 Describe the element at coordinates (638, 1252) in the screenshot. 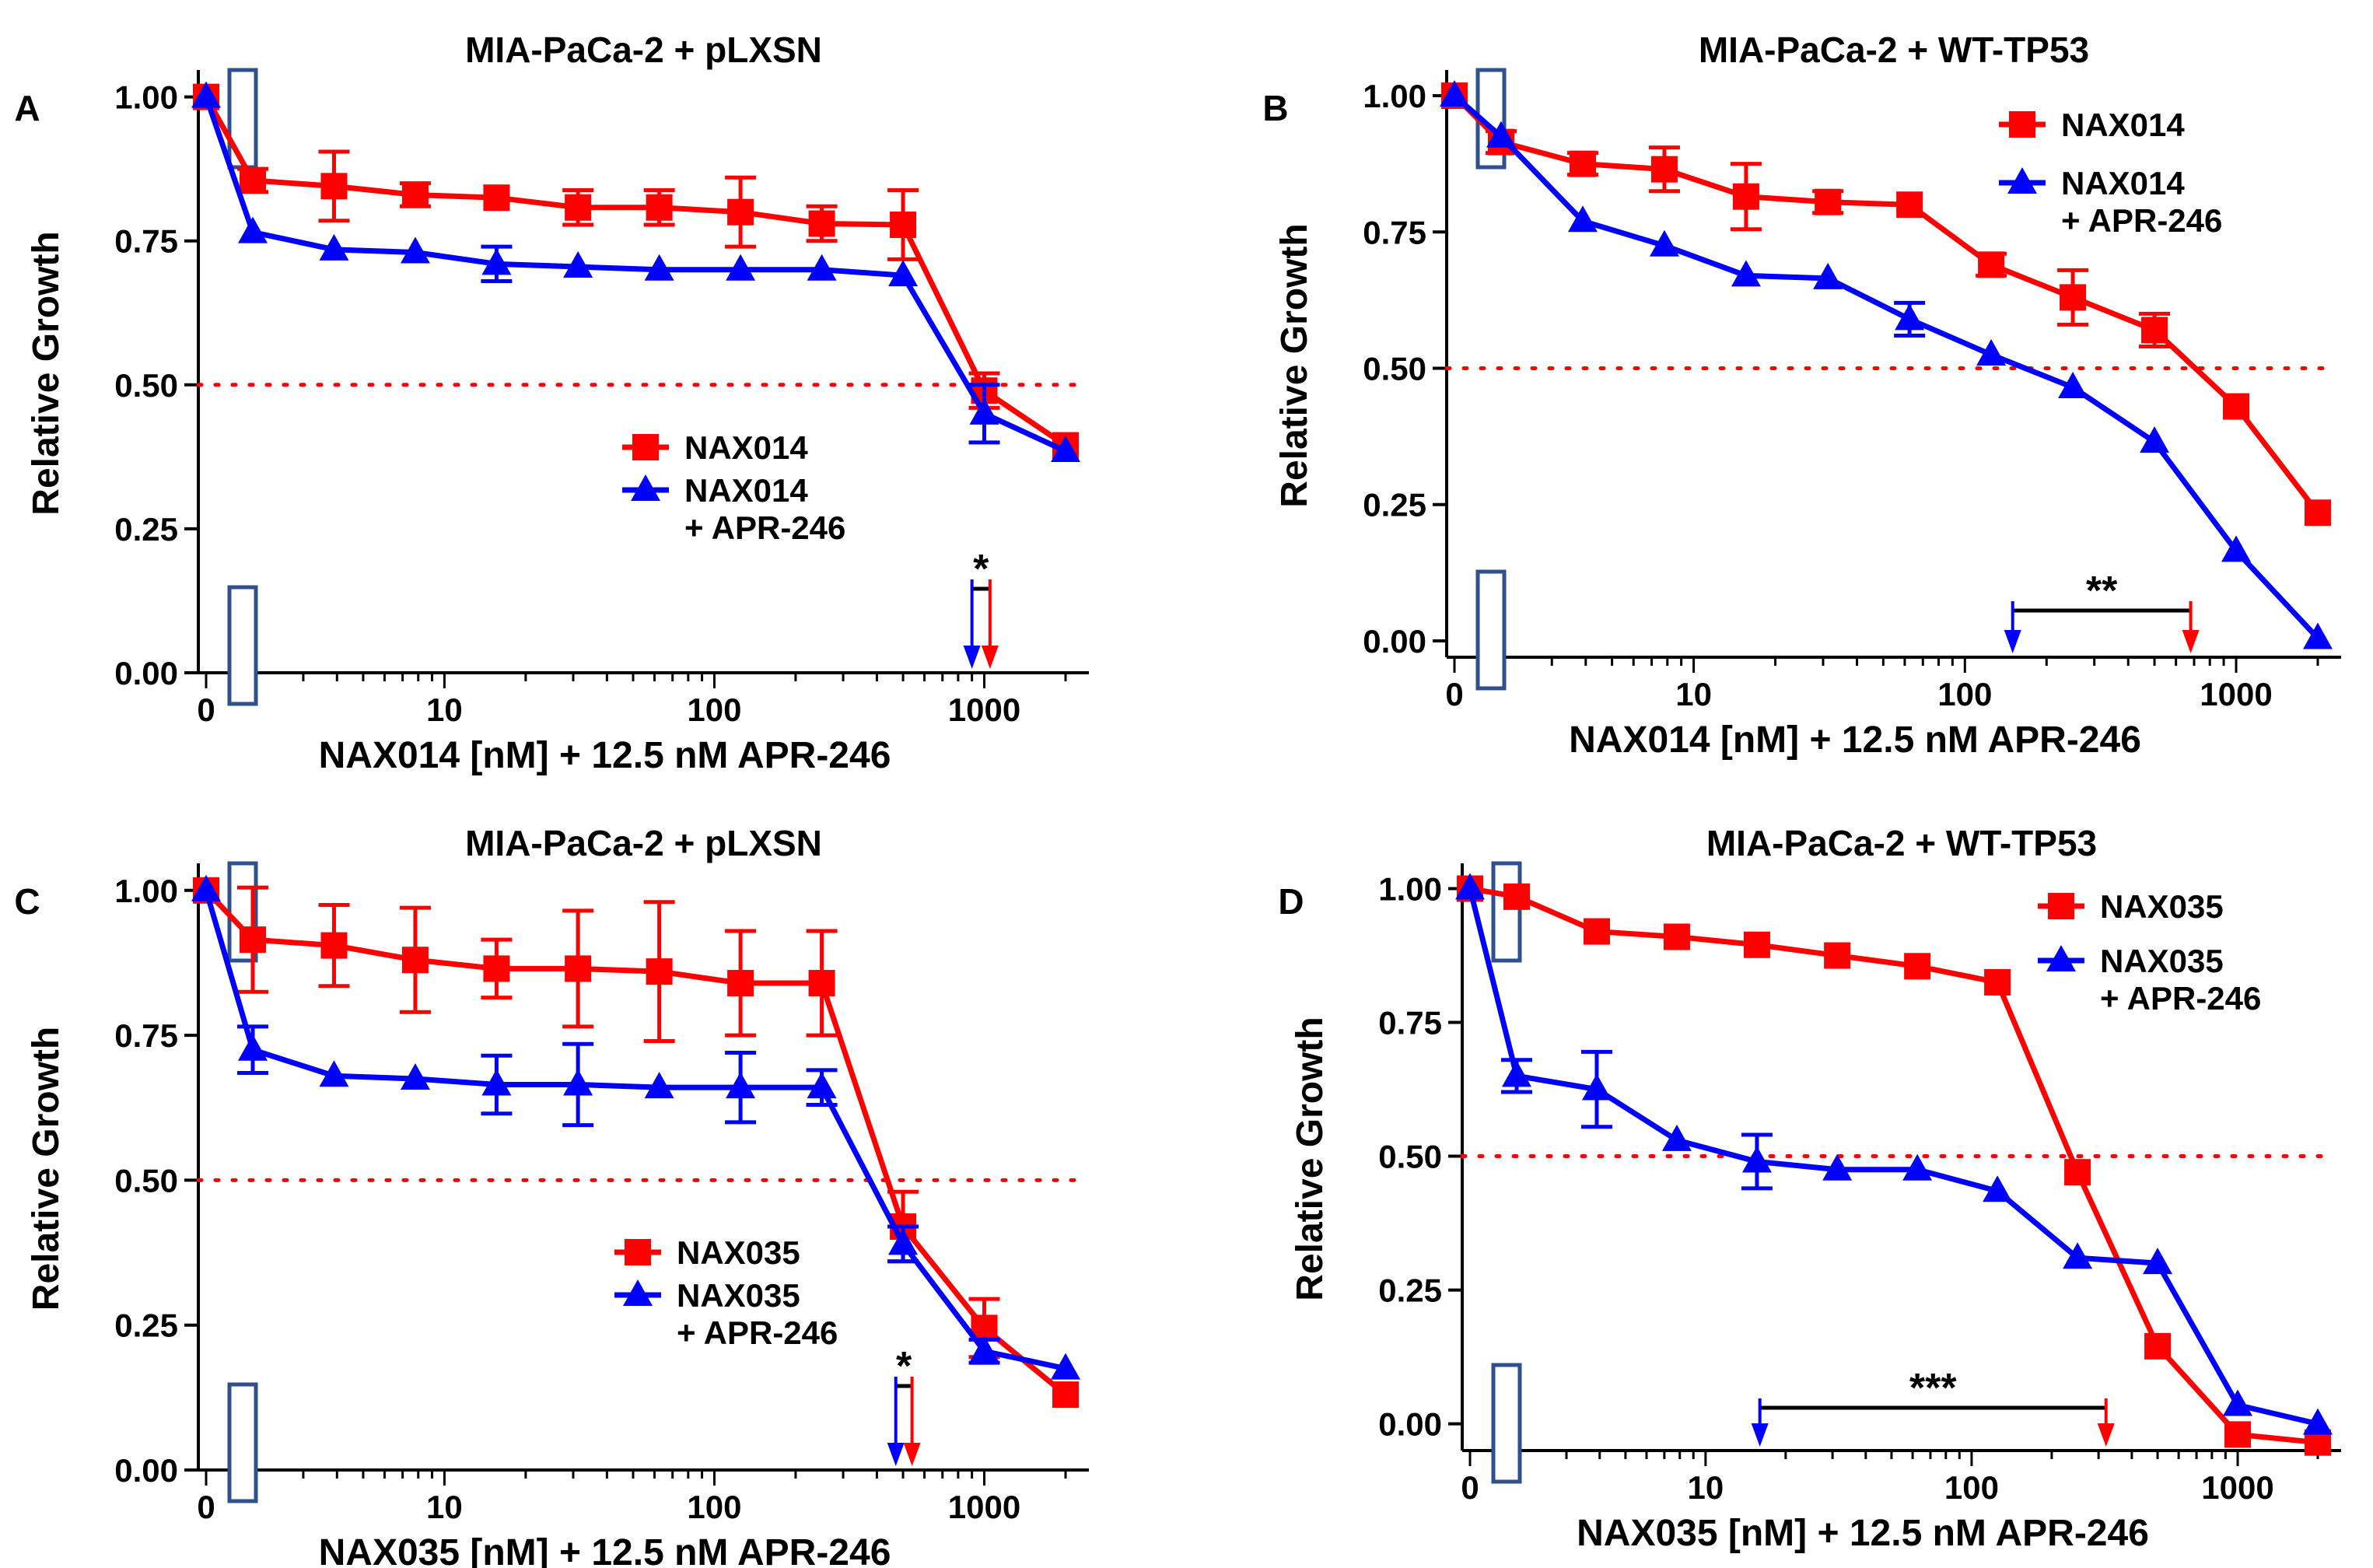

I see `legend-marker-square` at that location.